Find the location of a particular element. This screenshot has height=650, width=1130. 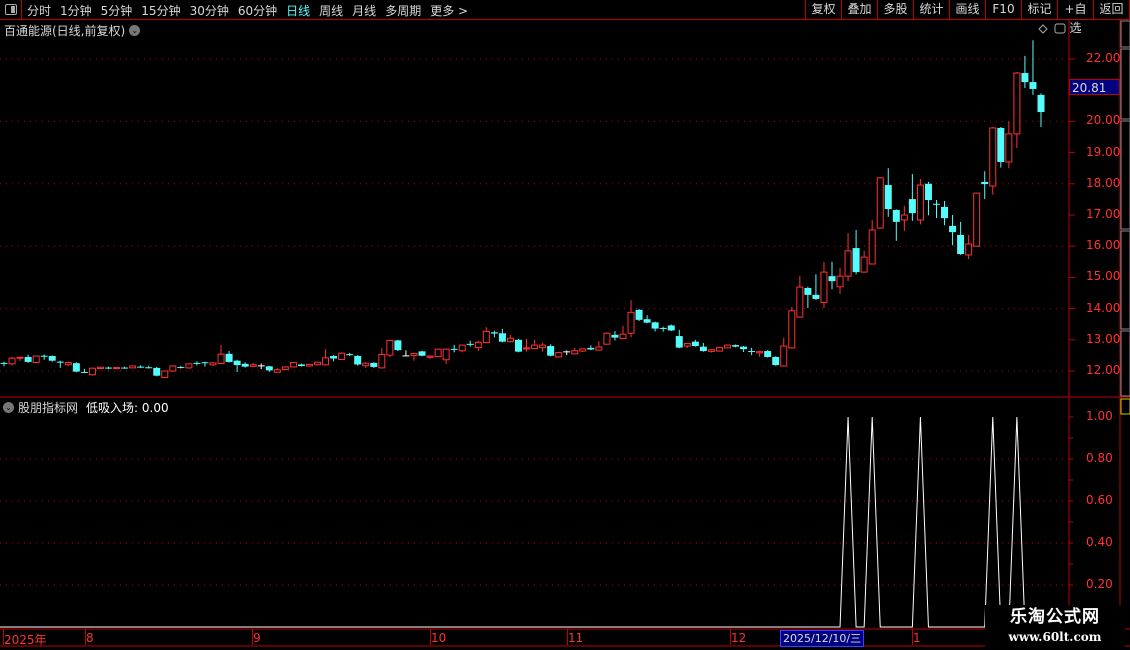

cursor-date-label: 2025/12/10/三 is located at coordinates (822, 638).